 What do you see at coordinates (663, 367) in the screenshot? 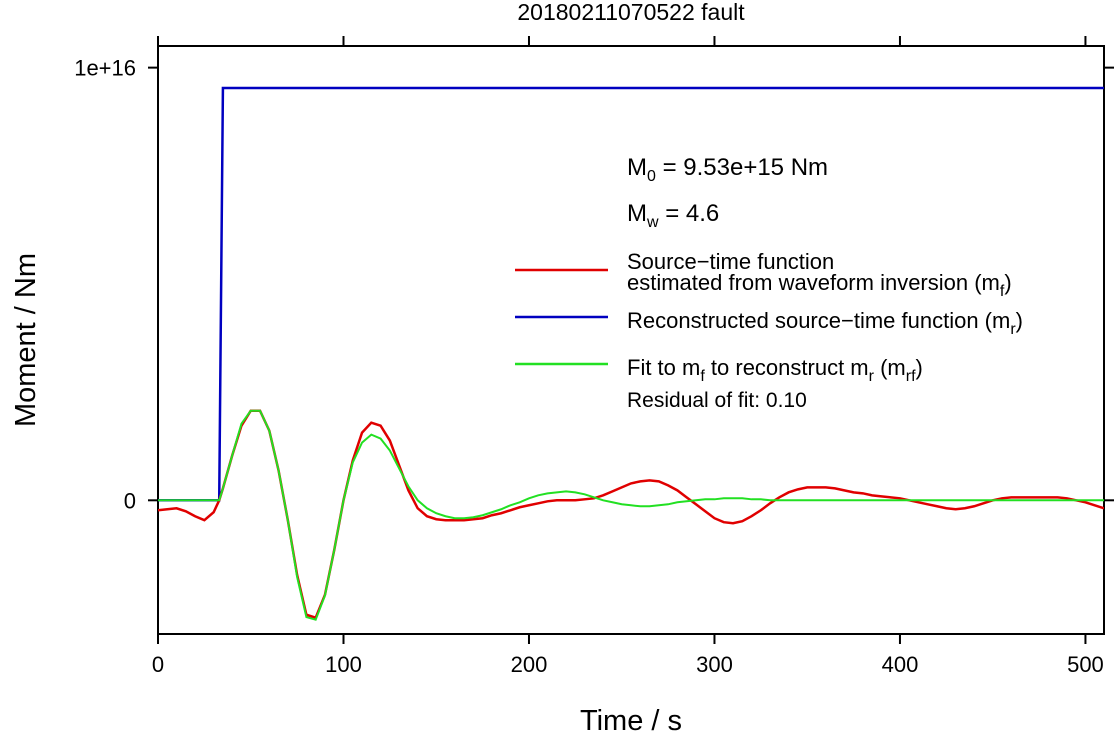
I see `legend-label-part: Fit to m` at bounding box center [663, 367].